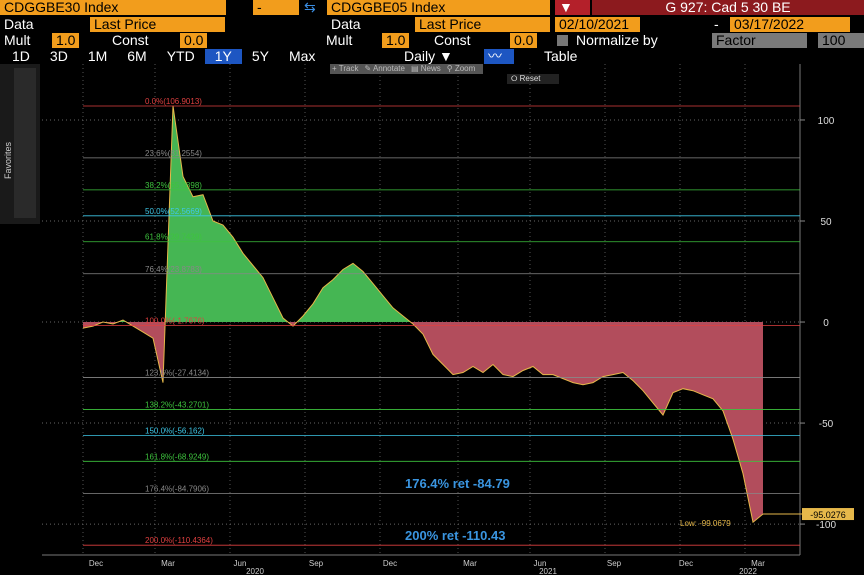  I want to click on period-bar: 1D 3D 1M 6M YTD 1Y 5Y Max, so click(163, 56).